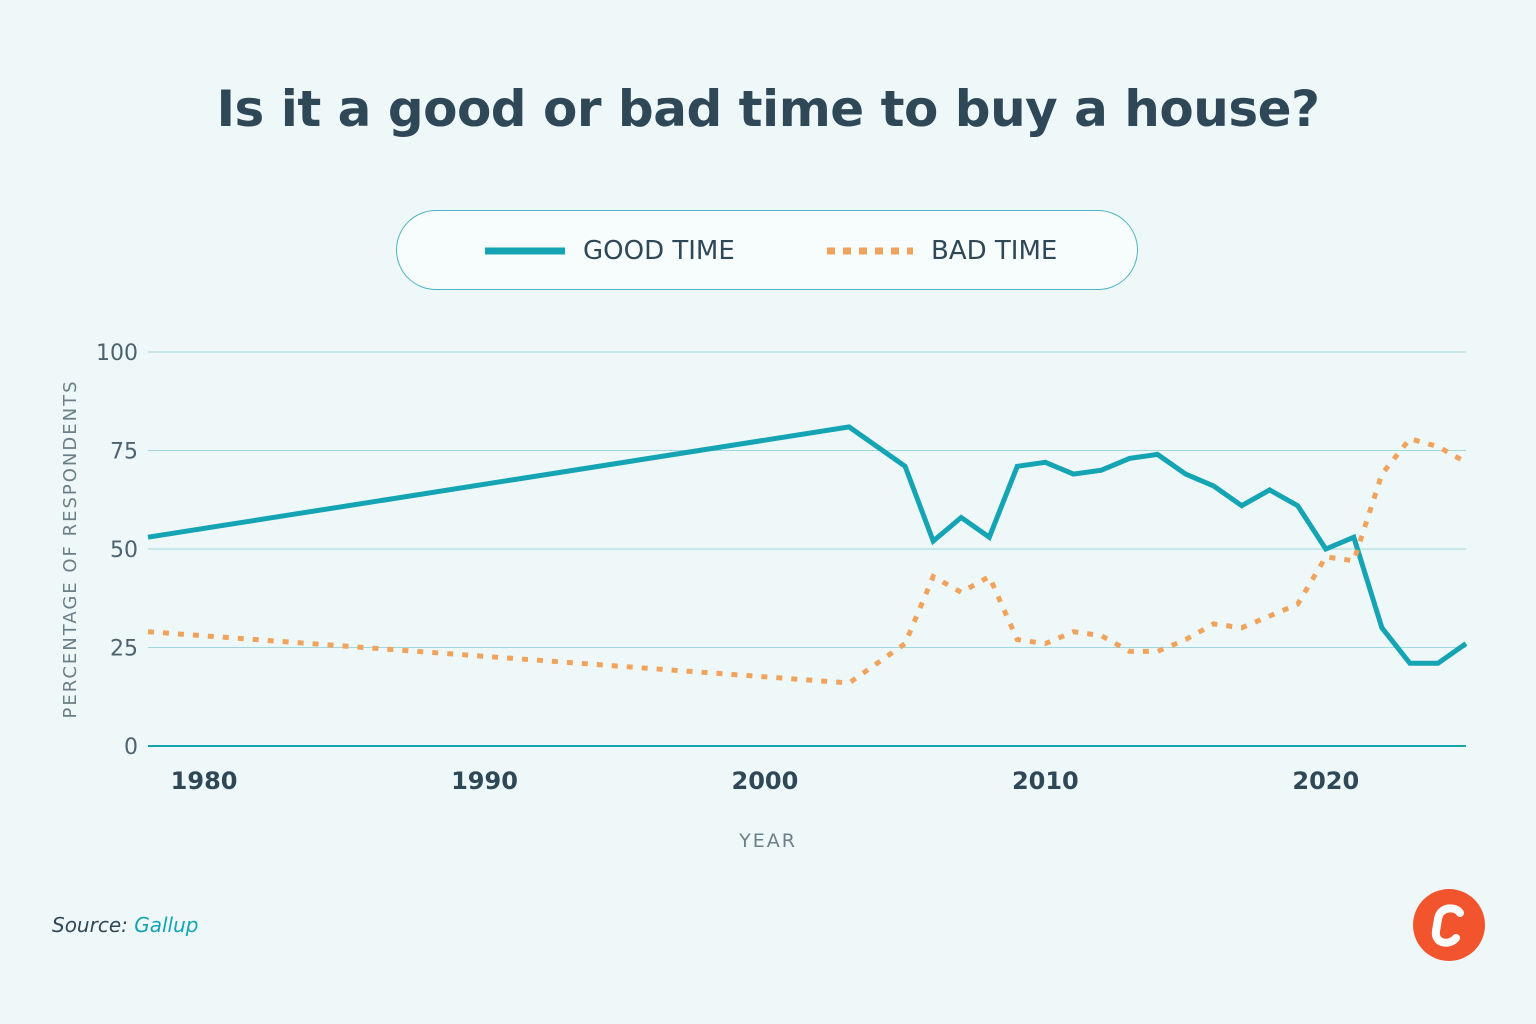 Image resolution: width=1536 pixels, height=1024 pixels. I want to click on y-tick-label-0: 0, so click(131, 747).